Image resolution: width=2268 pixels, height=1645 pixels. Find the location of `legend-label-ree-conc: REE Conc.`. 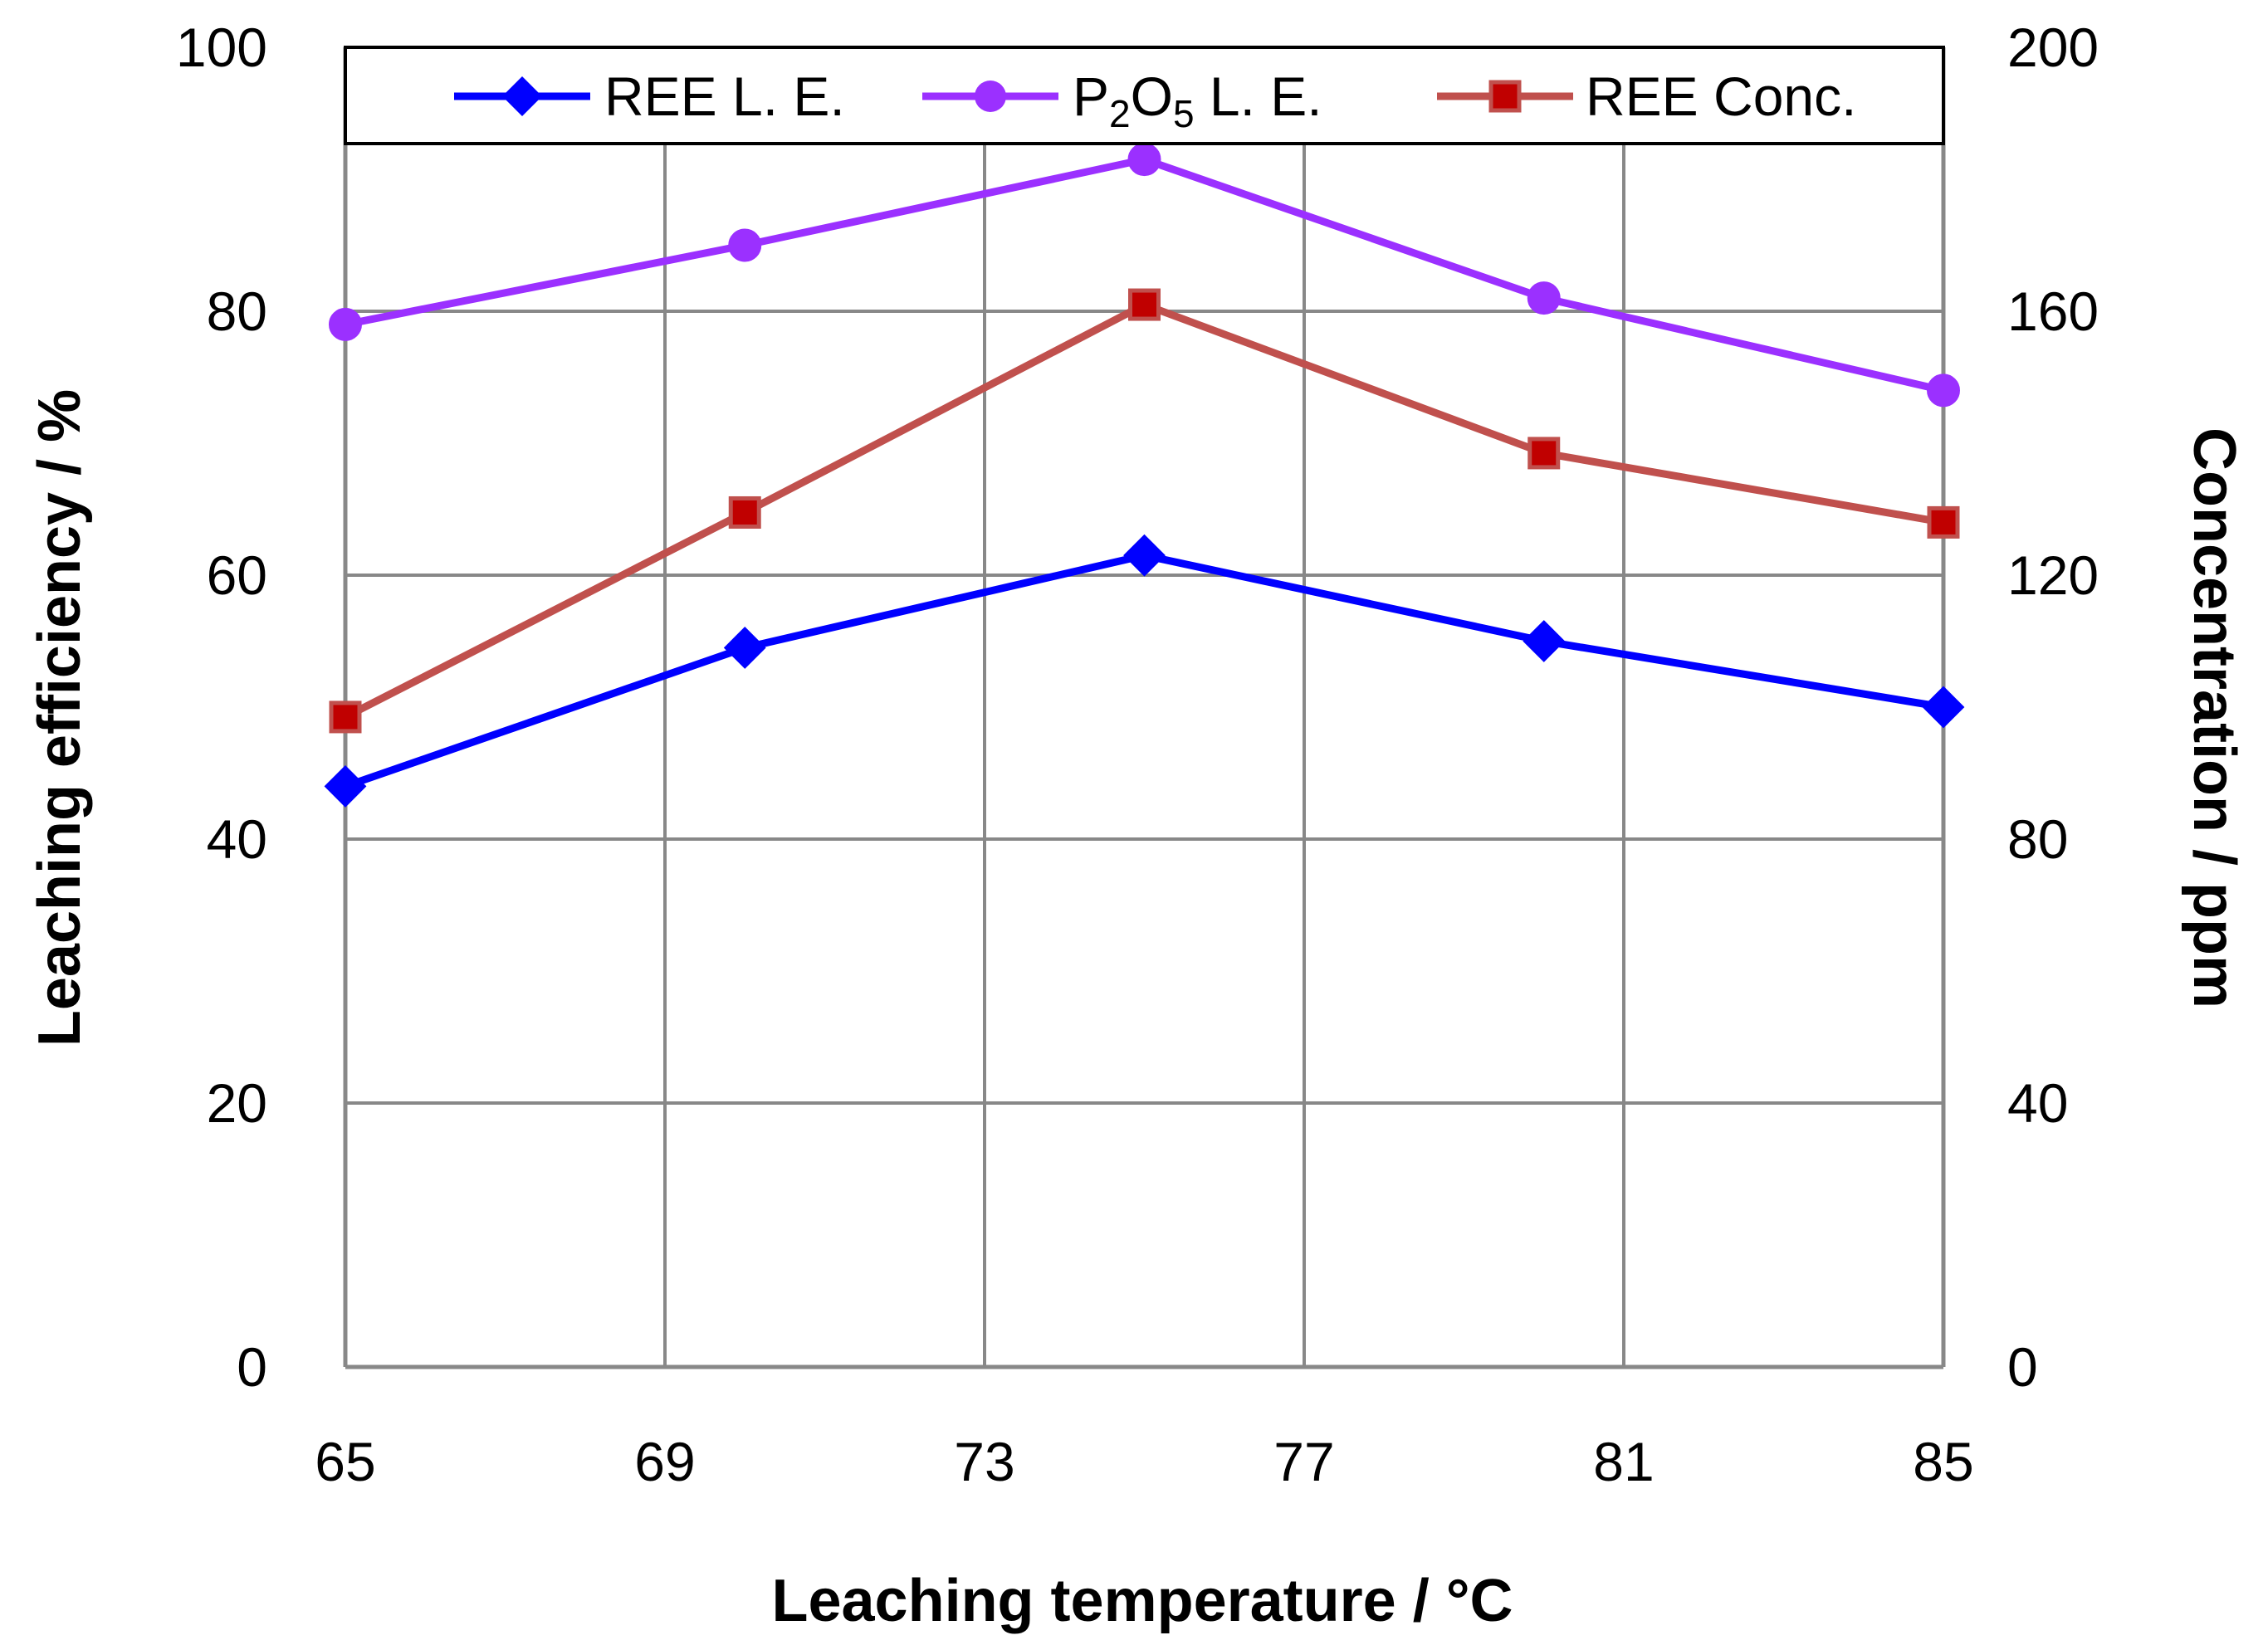

legend-label-ree-conc: REE Conc. is located at coordinates (1721, 97).